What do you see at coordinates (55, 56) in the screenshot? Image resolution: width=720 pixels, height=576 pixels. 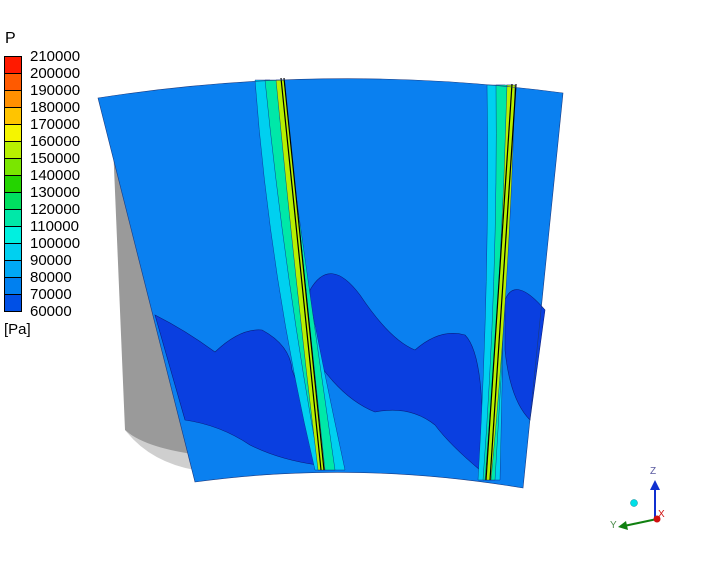 I see `legend-tick-label: 210000` at bounding box center [55, 56].